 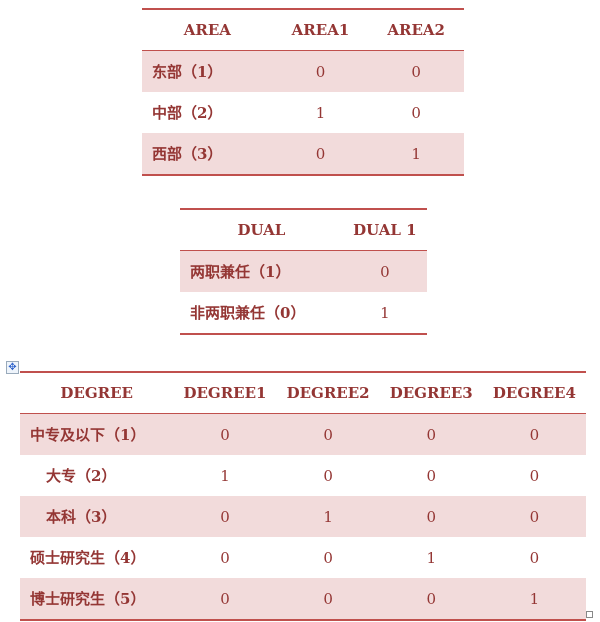 What do you see at coordinates (589, 614) in the screenshot?
I see `table-resize-handle` at bounding box center [589, 614].